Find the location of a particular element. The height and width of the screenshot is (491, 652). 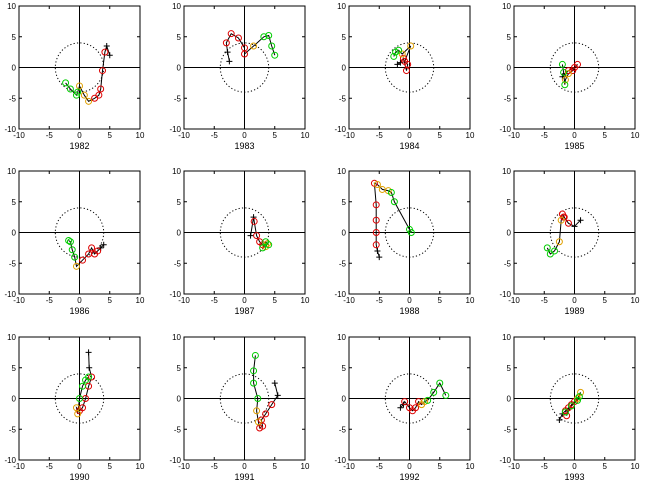

subplot-1986: -10 -5 0 5 10 -10 -5 0 5 10 1986 is located at coordinates (74, 241).